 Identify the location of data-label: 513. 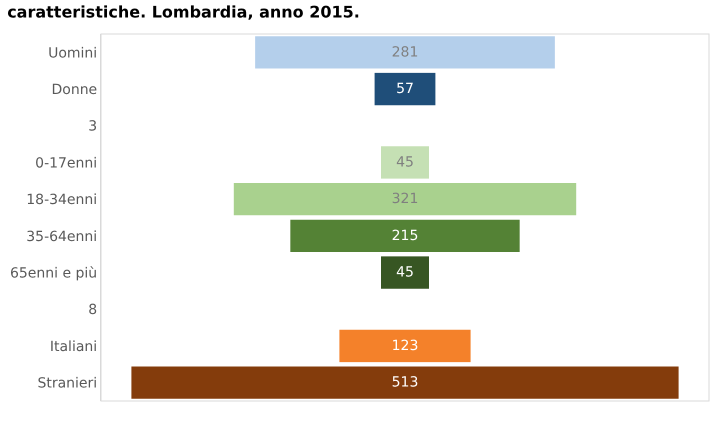
(405, 382).